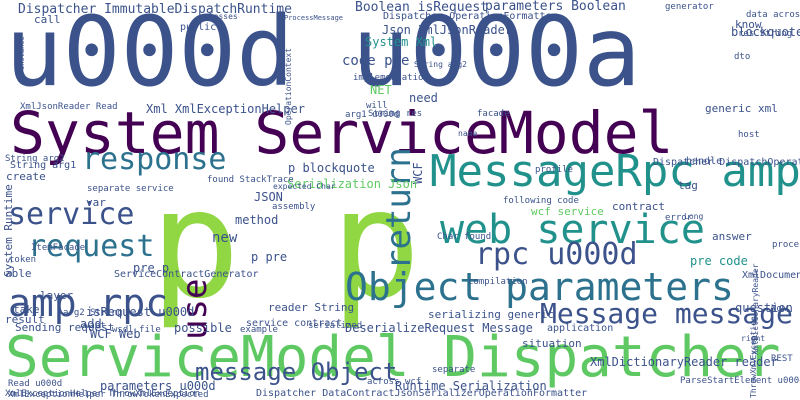 The height and width of the screenshot is (400, 800). Describe the element at coordinates (91, 246) in the screenshot. I see `cloud-word: request` at that location.